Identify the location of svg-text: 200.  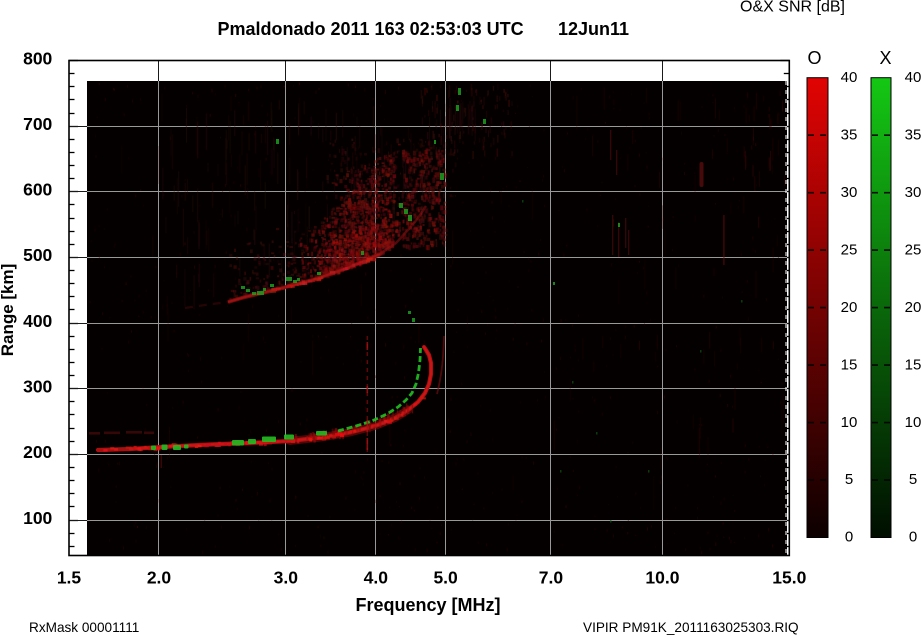
(37, 452).